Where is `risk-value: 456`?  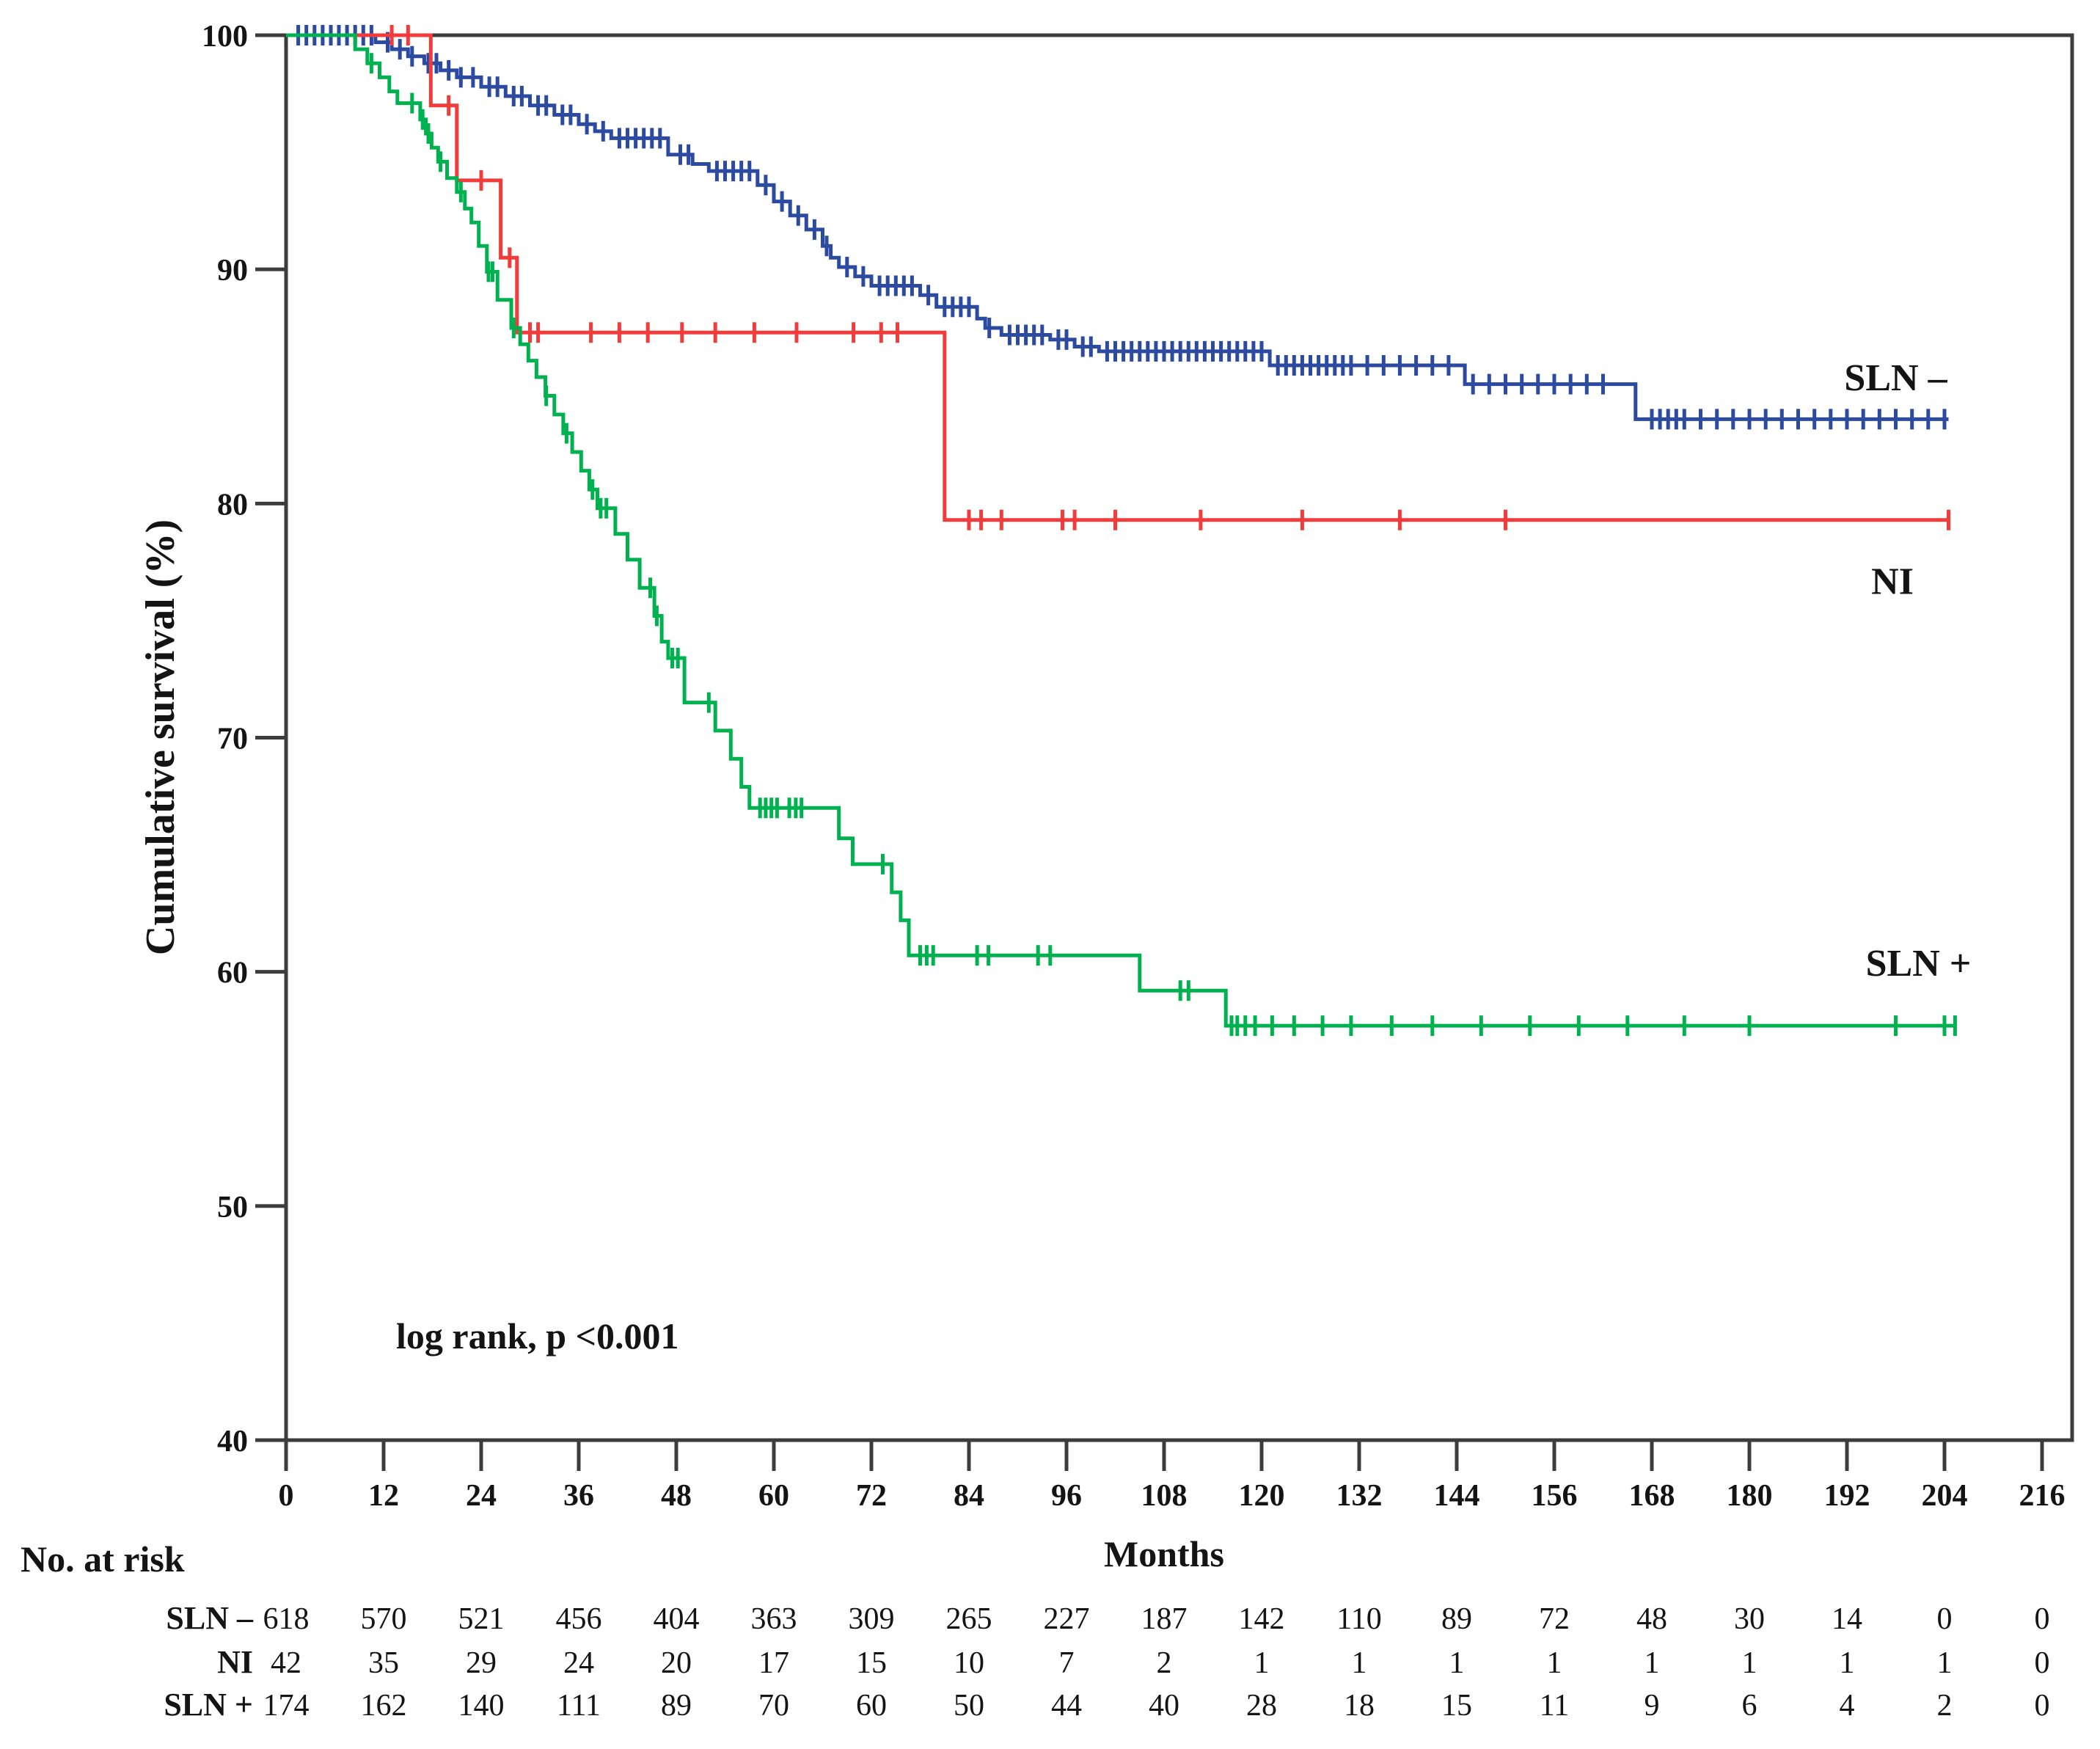
risk-value: 456 is located at coordinates (579, 1619).